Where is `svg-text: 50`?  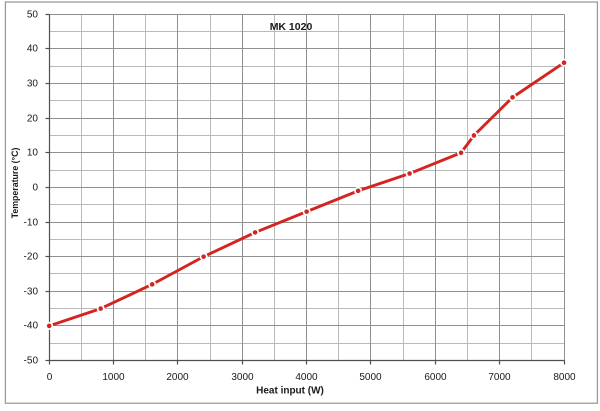
svg-text: 50 is located at coordinates (33, 14).